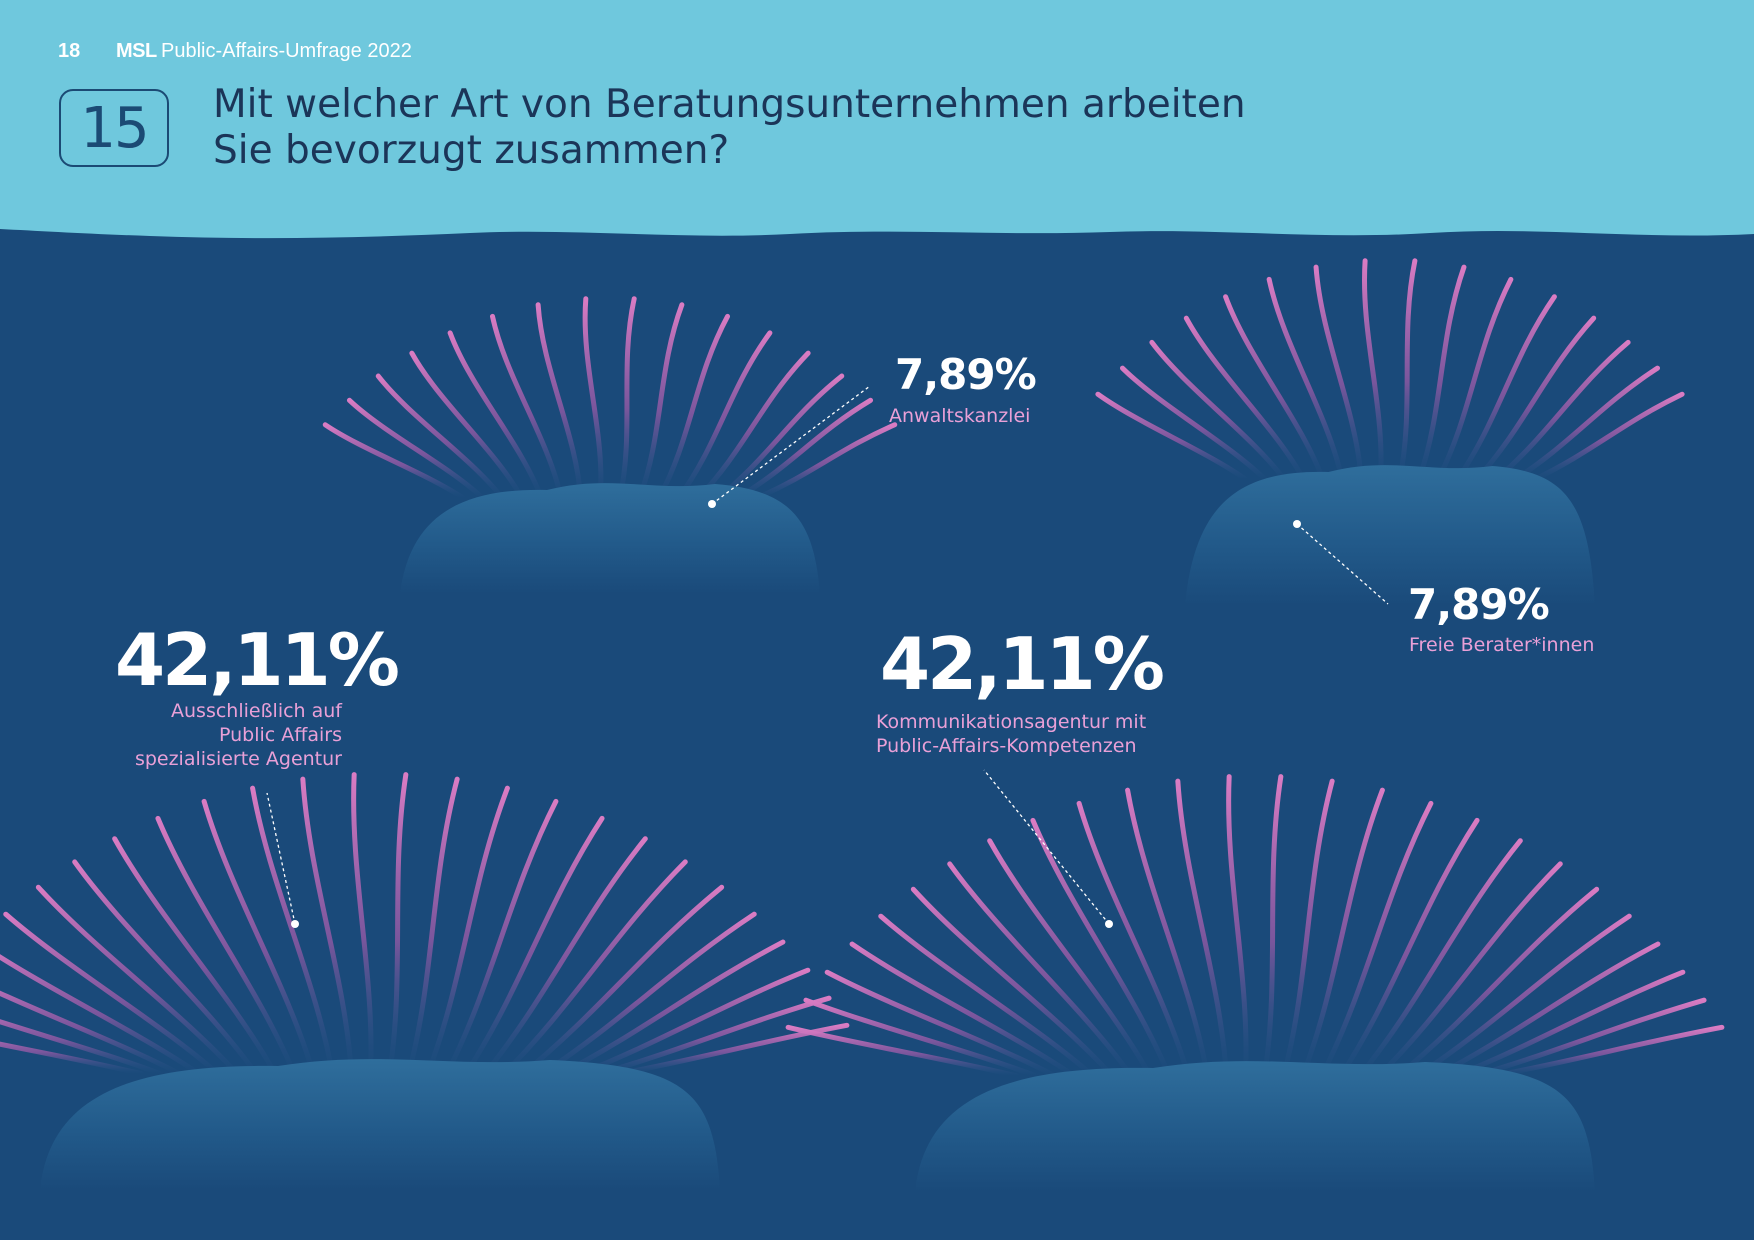 Image resolution: width=1754 pixels, height=1240 pixels. I want to click on category-label-anwaltskanzlei: Anwaltskanzlei, so click(960, 416).